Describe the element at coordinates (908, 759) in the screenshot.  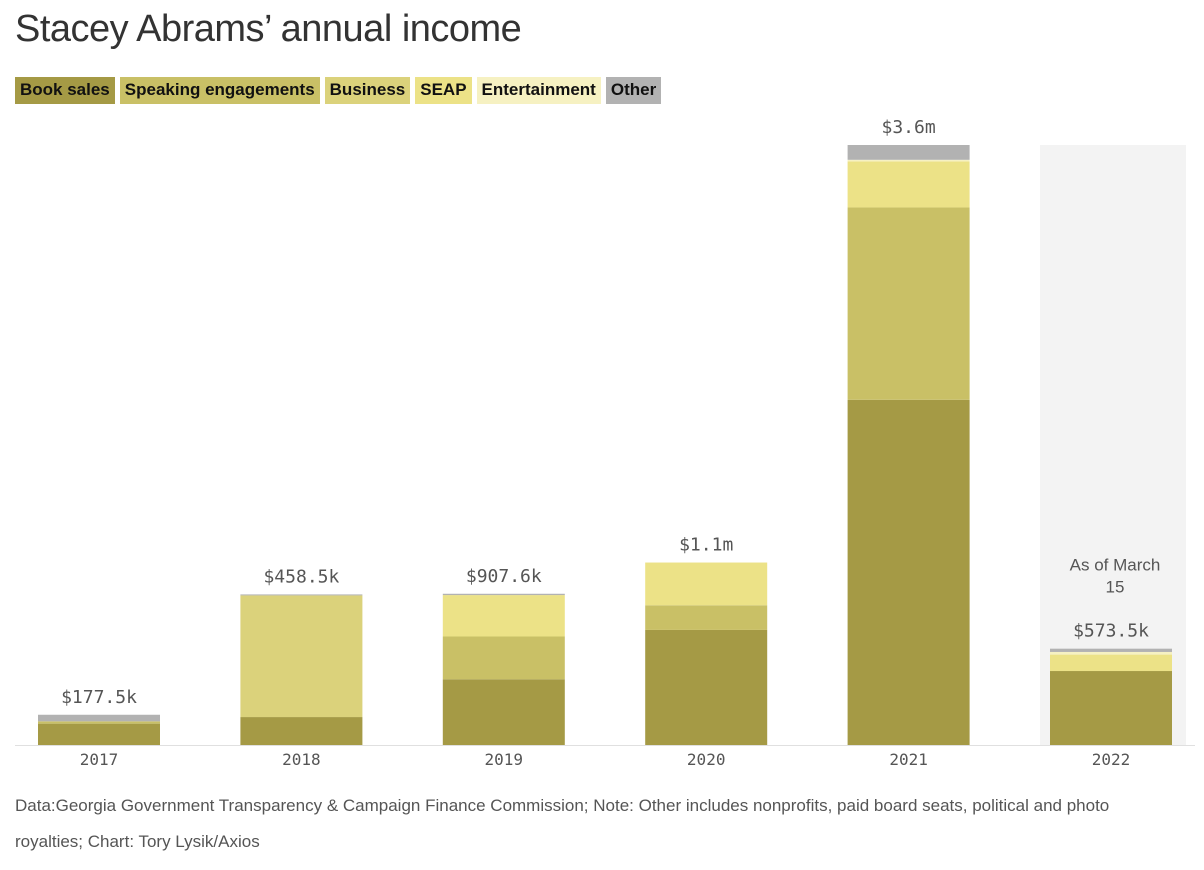
I see `x-tick-2021: 2021` at that location.